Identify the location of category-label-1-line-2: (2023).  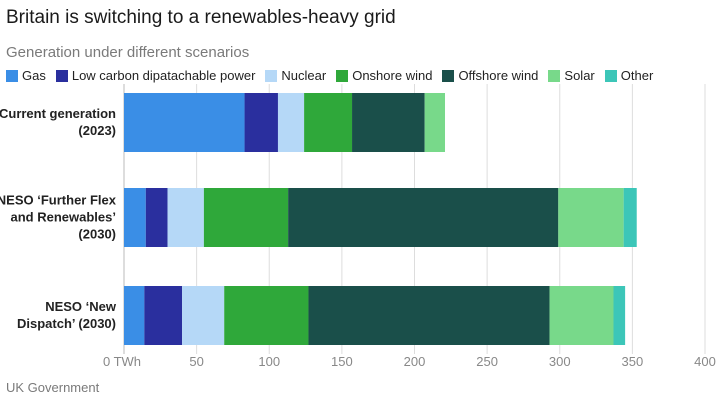
(97, 130).